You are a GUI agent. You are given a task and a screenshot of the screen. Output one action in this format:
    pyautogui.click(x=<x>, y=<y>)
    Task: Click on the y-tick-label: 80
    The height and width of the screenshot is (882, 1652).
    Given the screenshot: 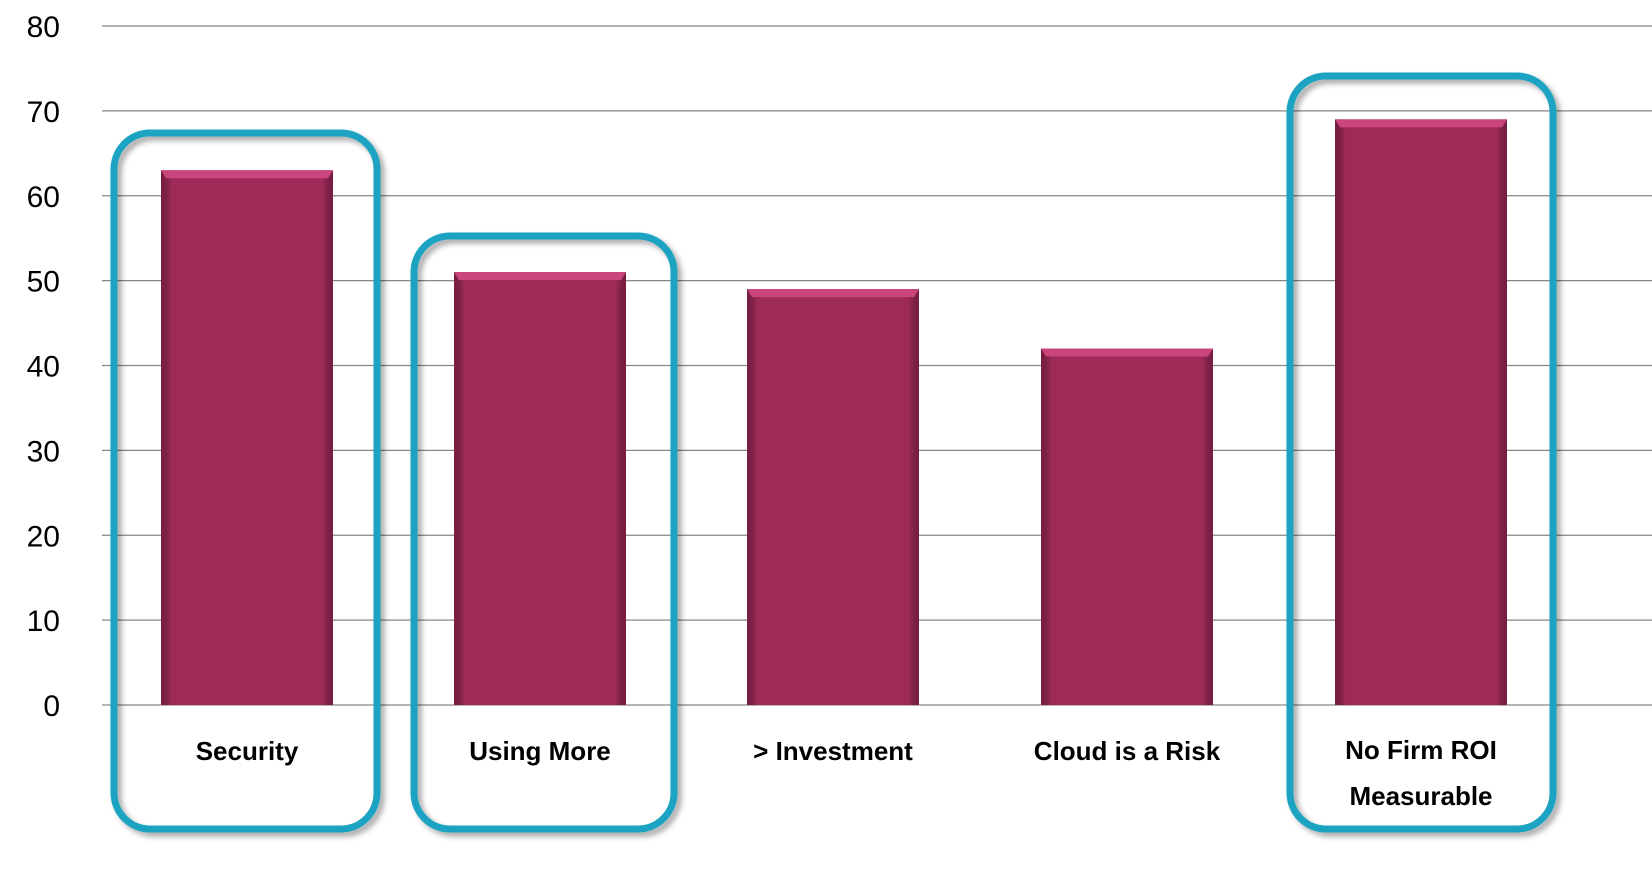 What is the action you would take?
    pyautogui.click(x=43, y=27)
    